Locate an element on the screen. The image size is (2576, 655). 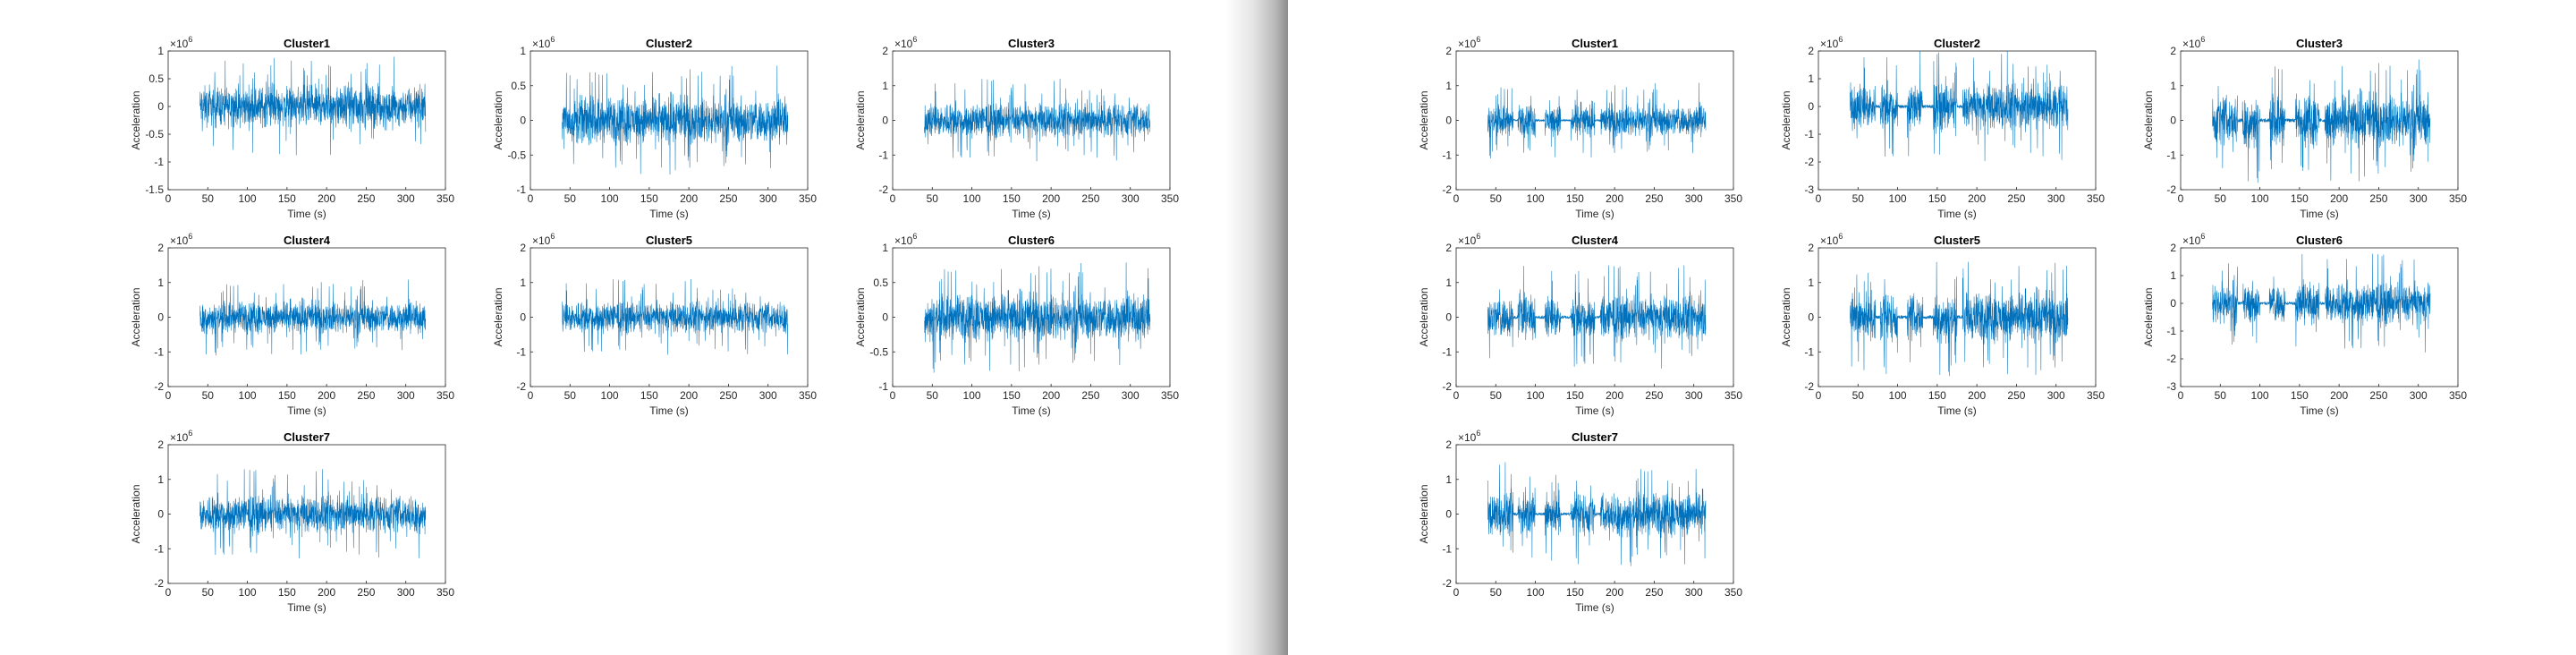
y-tick-label: 0.5 is located at coordinates (518, 86).